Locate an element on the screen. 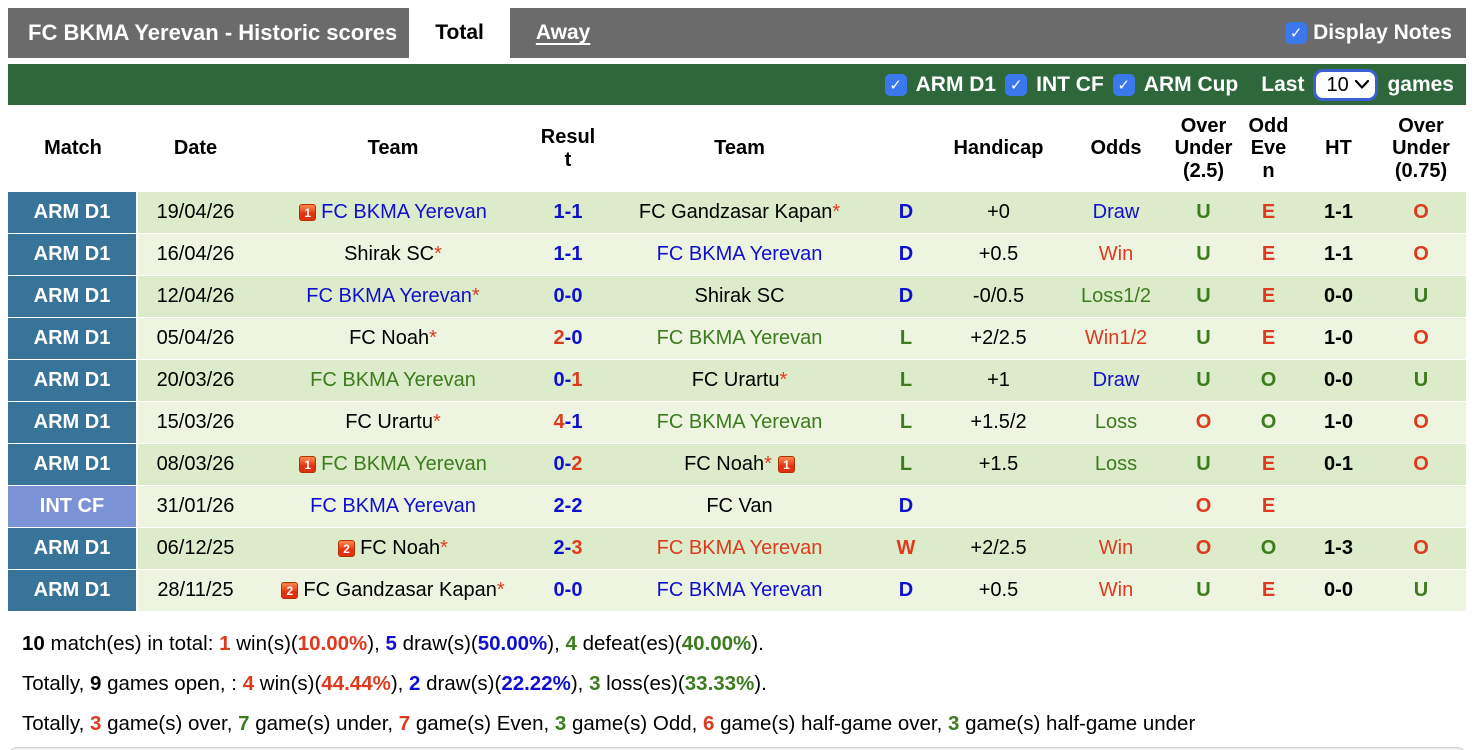  ht-cell: 1-1 is located at coordinates (1338, 254).